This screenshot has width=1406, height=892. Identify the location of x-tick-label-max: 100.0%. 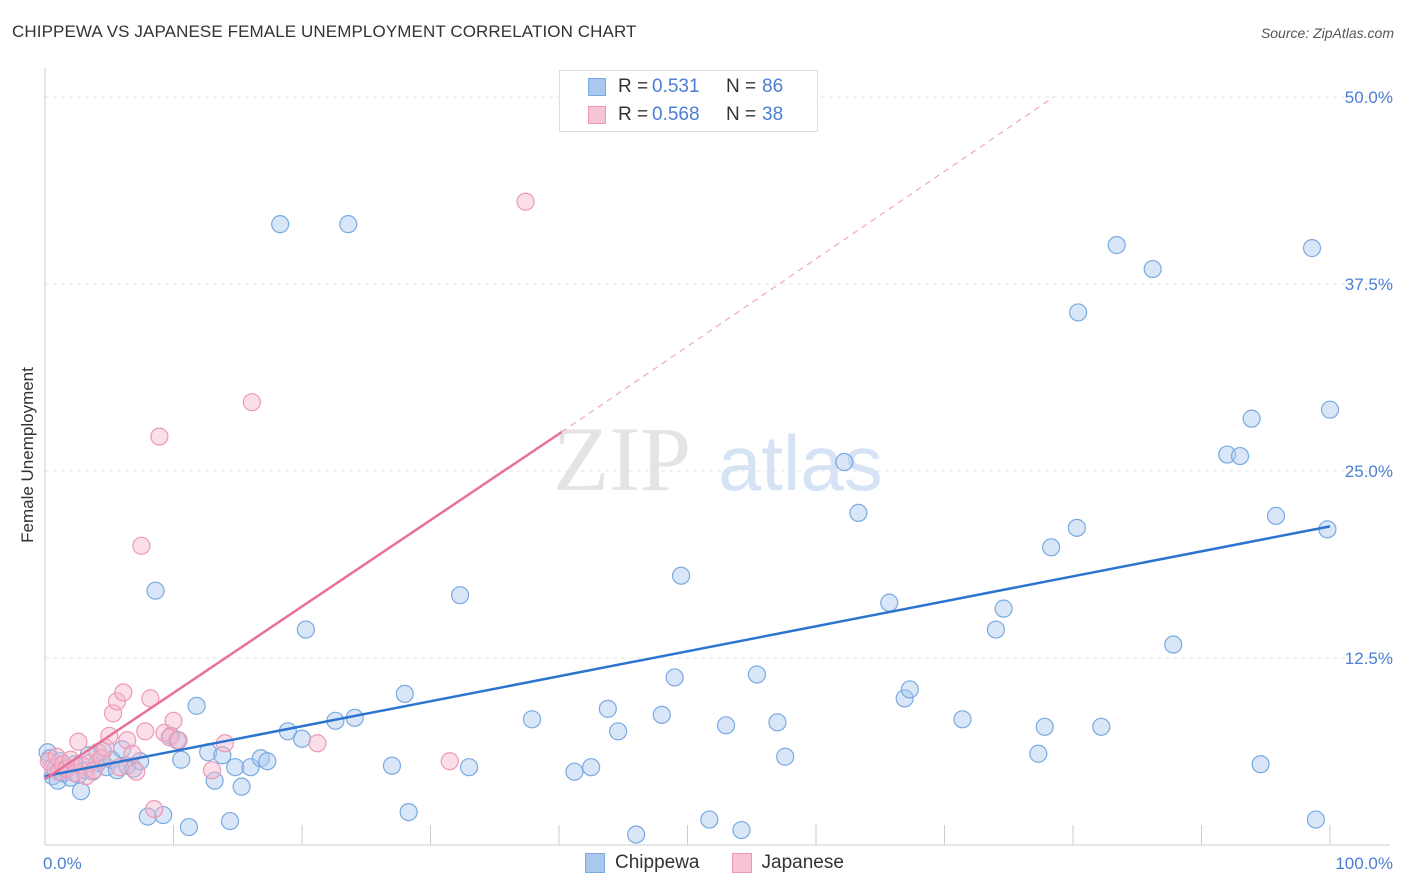
(1364, 863).